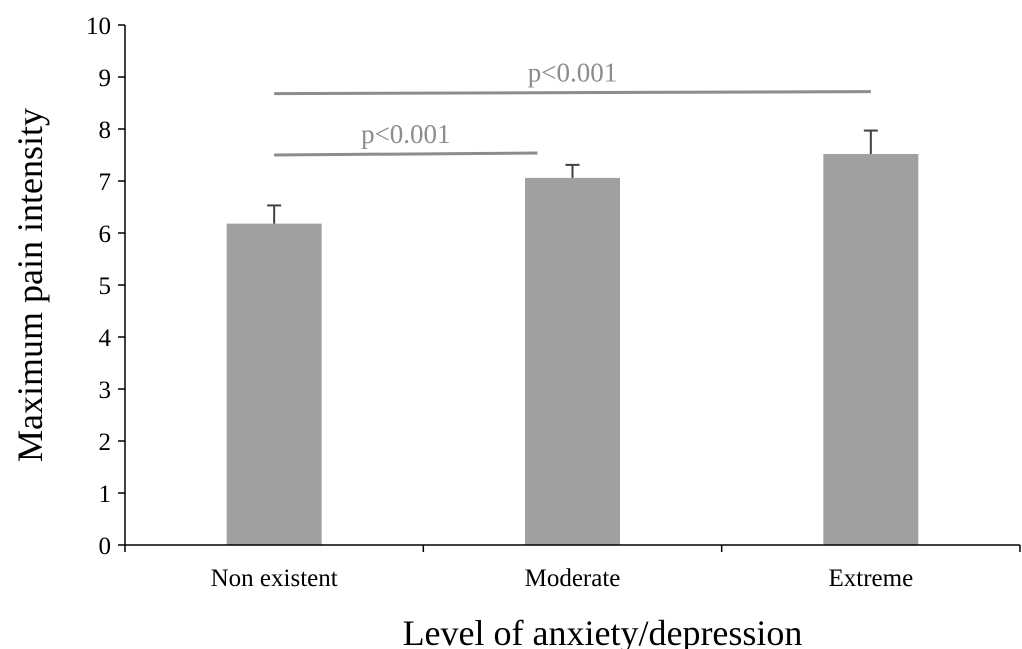 Image resolution: width=1022 pixels, height=649 pixels. I want to click on y-tick-label: 3, so click(105, 390).